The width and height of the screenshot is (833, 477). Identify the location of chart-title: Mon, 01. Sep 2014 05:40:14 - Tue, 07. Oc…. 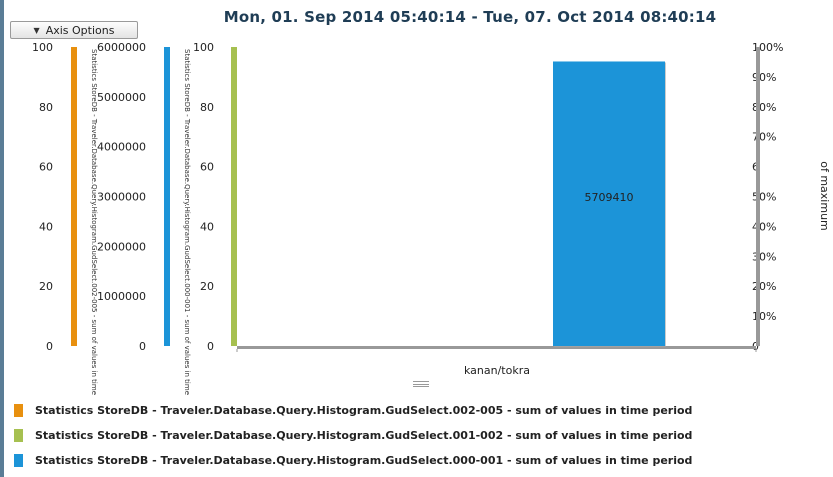
(470, 17).